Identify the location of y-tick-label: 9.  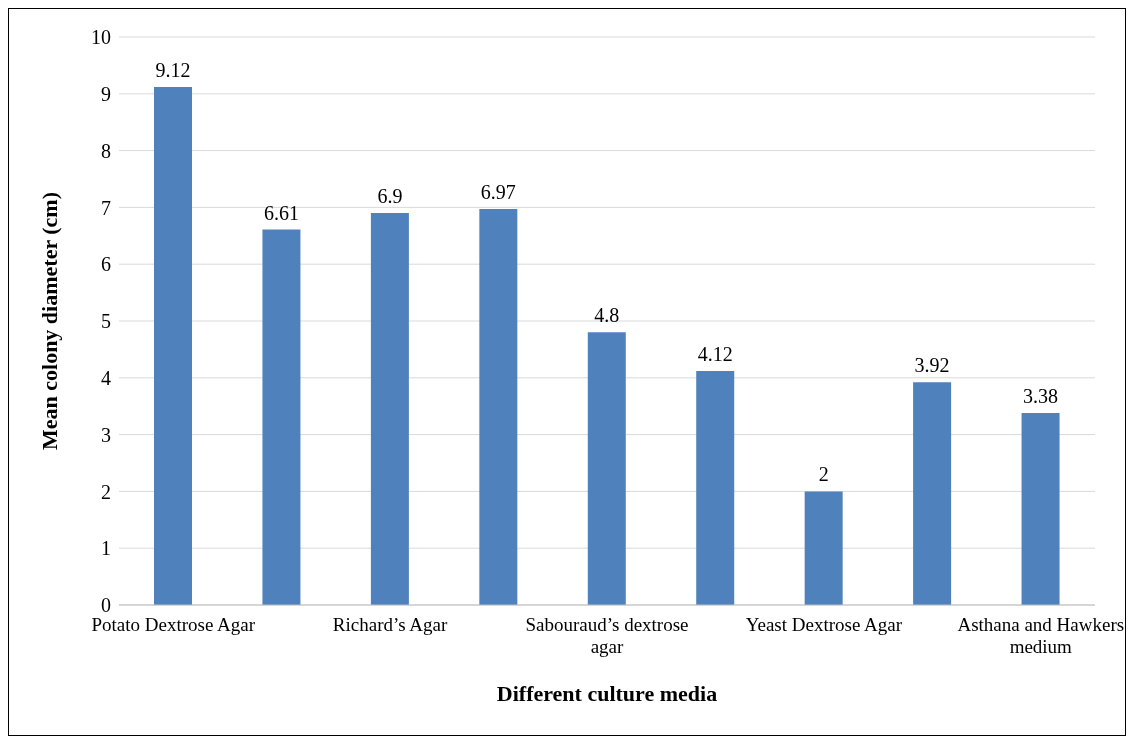
(106, 93).